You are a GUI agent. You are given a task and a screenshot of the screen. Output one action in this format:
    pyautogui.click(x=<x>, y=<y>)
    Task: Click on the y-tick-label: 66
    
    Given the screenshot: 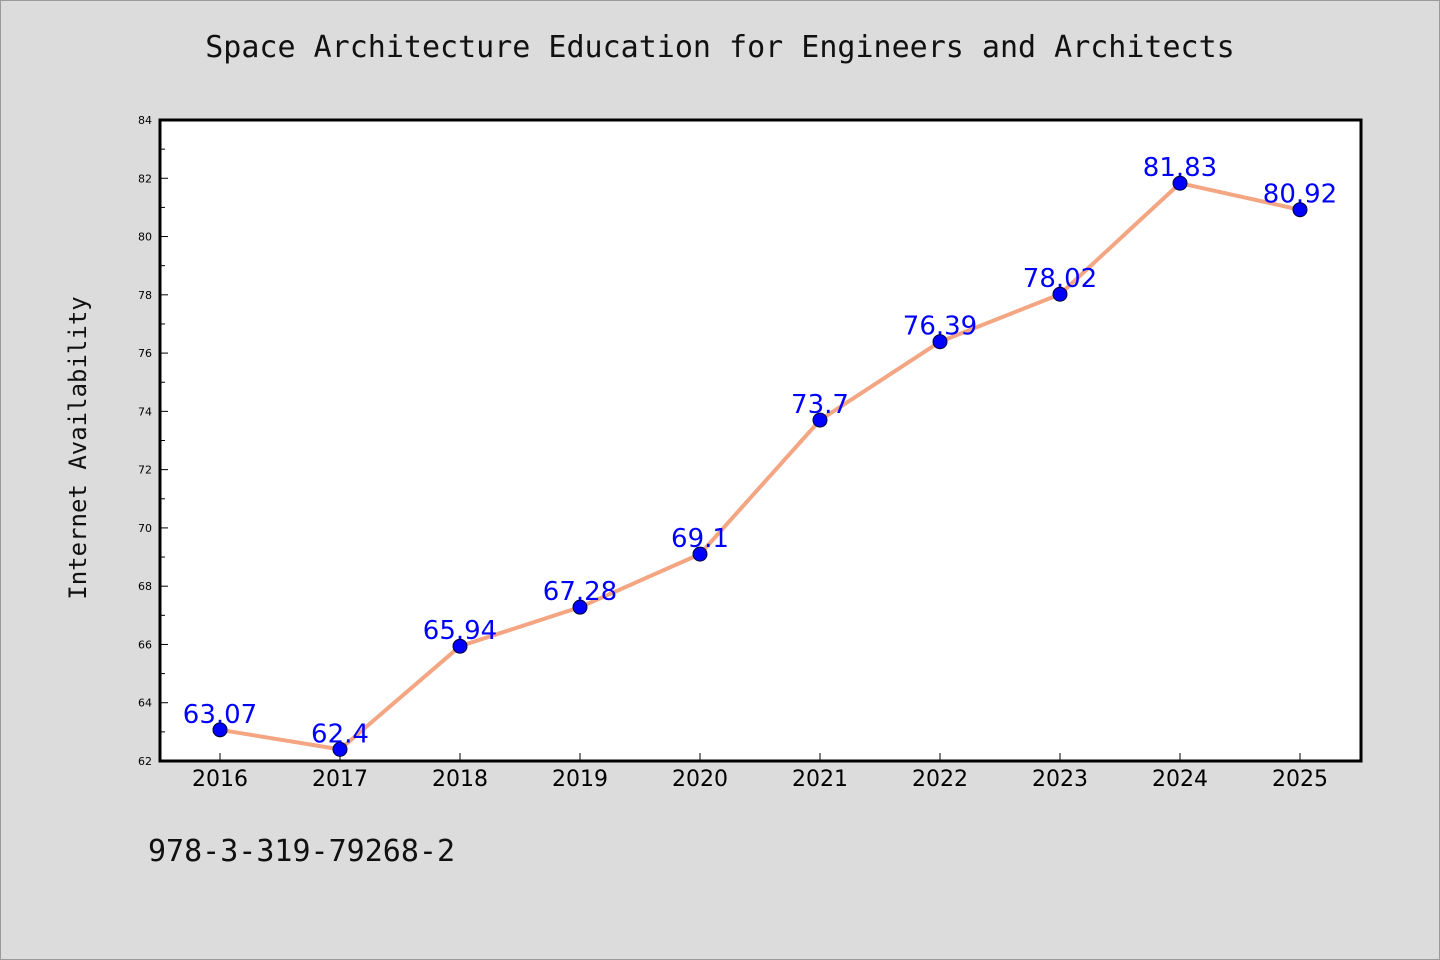 What is the action you would take?
    pyautogui.click(x=145, y=644)
    